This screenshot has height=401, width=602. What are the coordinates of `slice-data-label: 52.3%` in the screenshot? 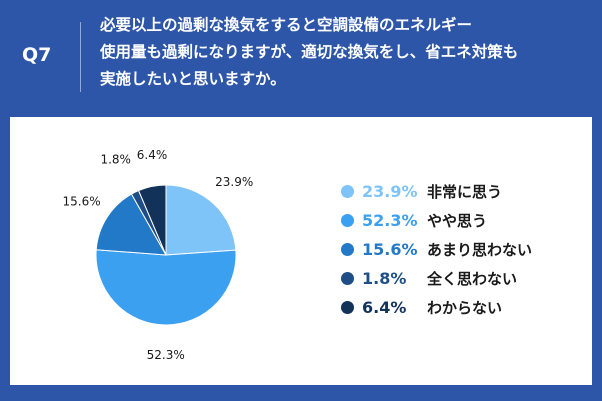 It's located at (166, 355).